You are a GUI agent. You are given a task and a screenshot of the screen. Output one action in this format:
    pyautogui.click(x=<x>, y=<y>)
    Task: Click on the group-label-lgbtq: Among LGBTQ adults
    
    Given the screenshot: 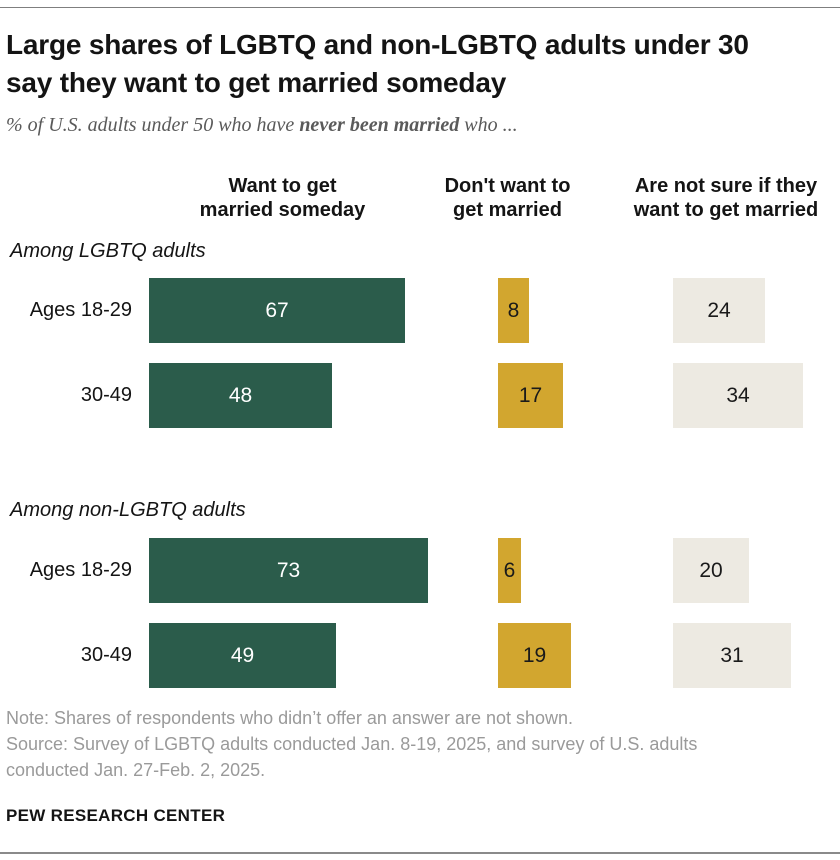 What is the action you would take?
    pyautogui.click(x=108, y=251)
    